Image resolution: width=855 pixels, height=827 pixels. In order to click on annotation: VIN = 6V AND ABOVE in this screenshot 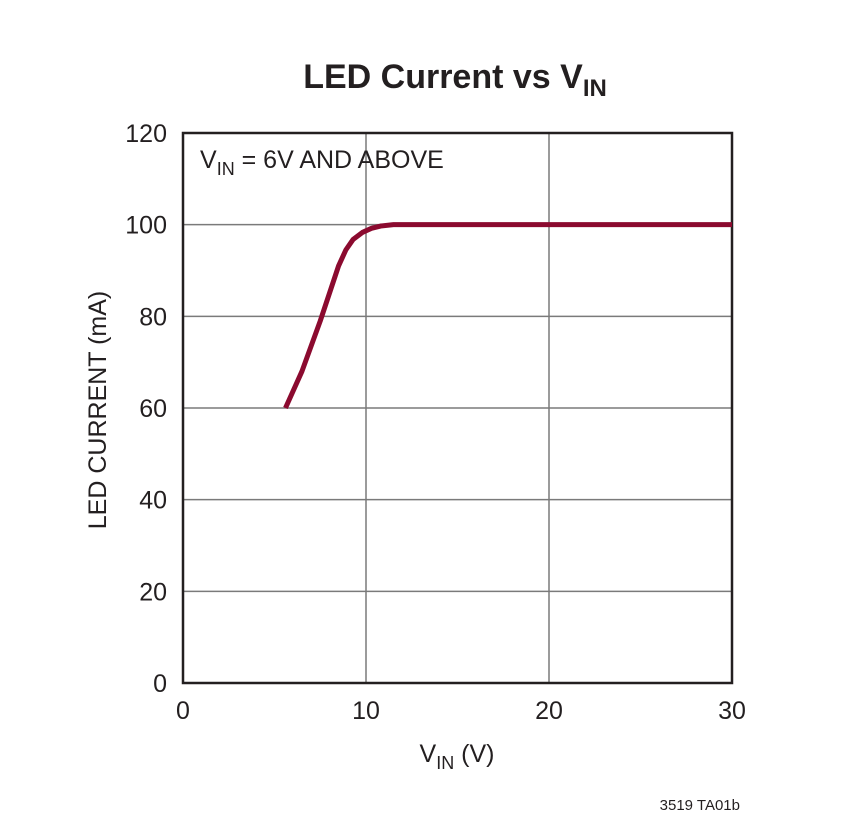, I will do `click(322, 162)`.